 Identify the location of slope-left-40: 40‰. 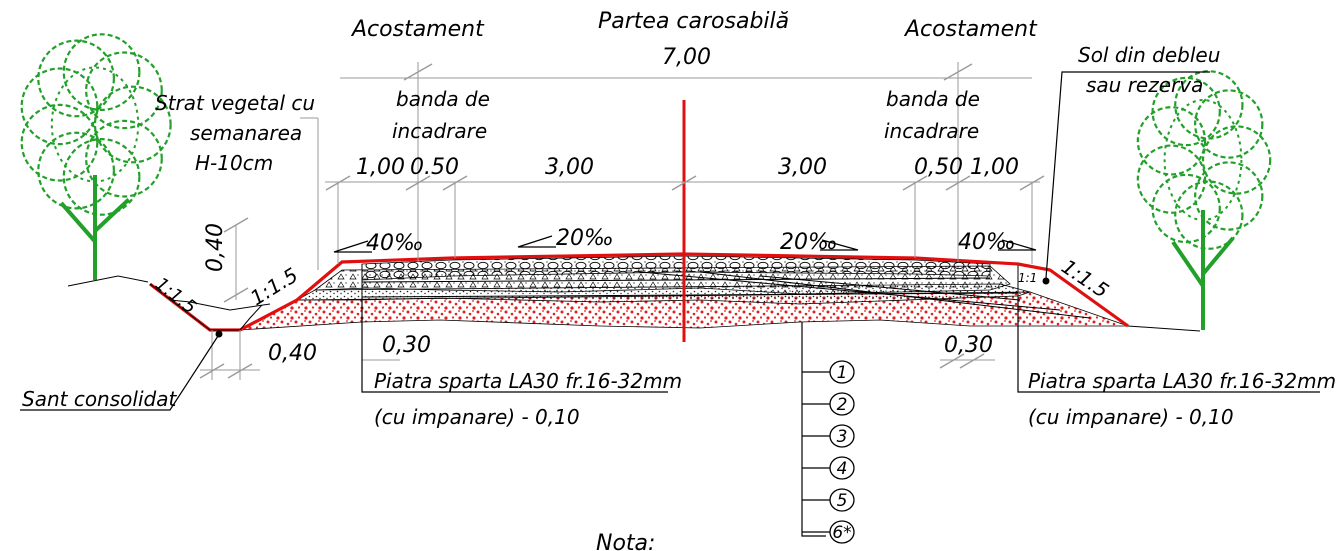
(395, 243).